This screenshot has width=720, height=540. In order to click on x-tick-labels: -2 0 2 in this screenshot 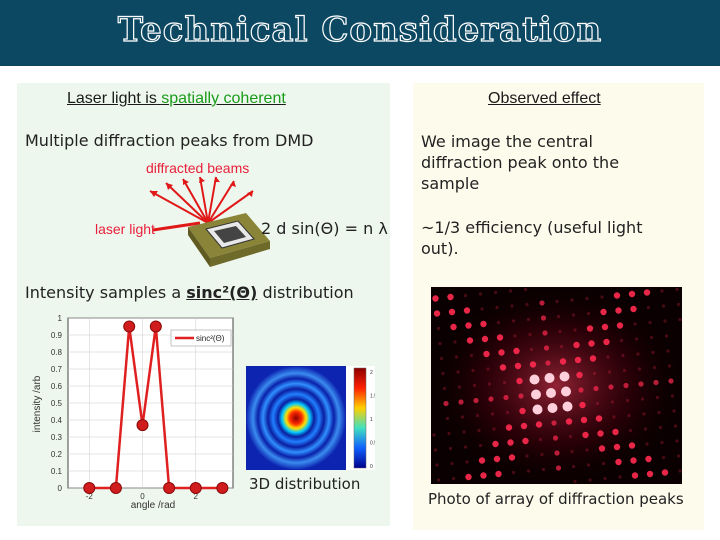, I will do `click(142, 496)`.